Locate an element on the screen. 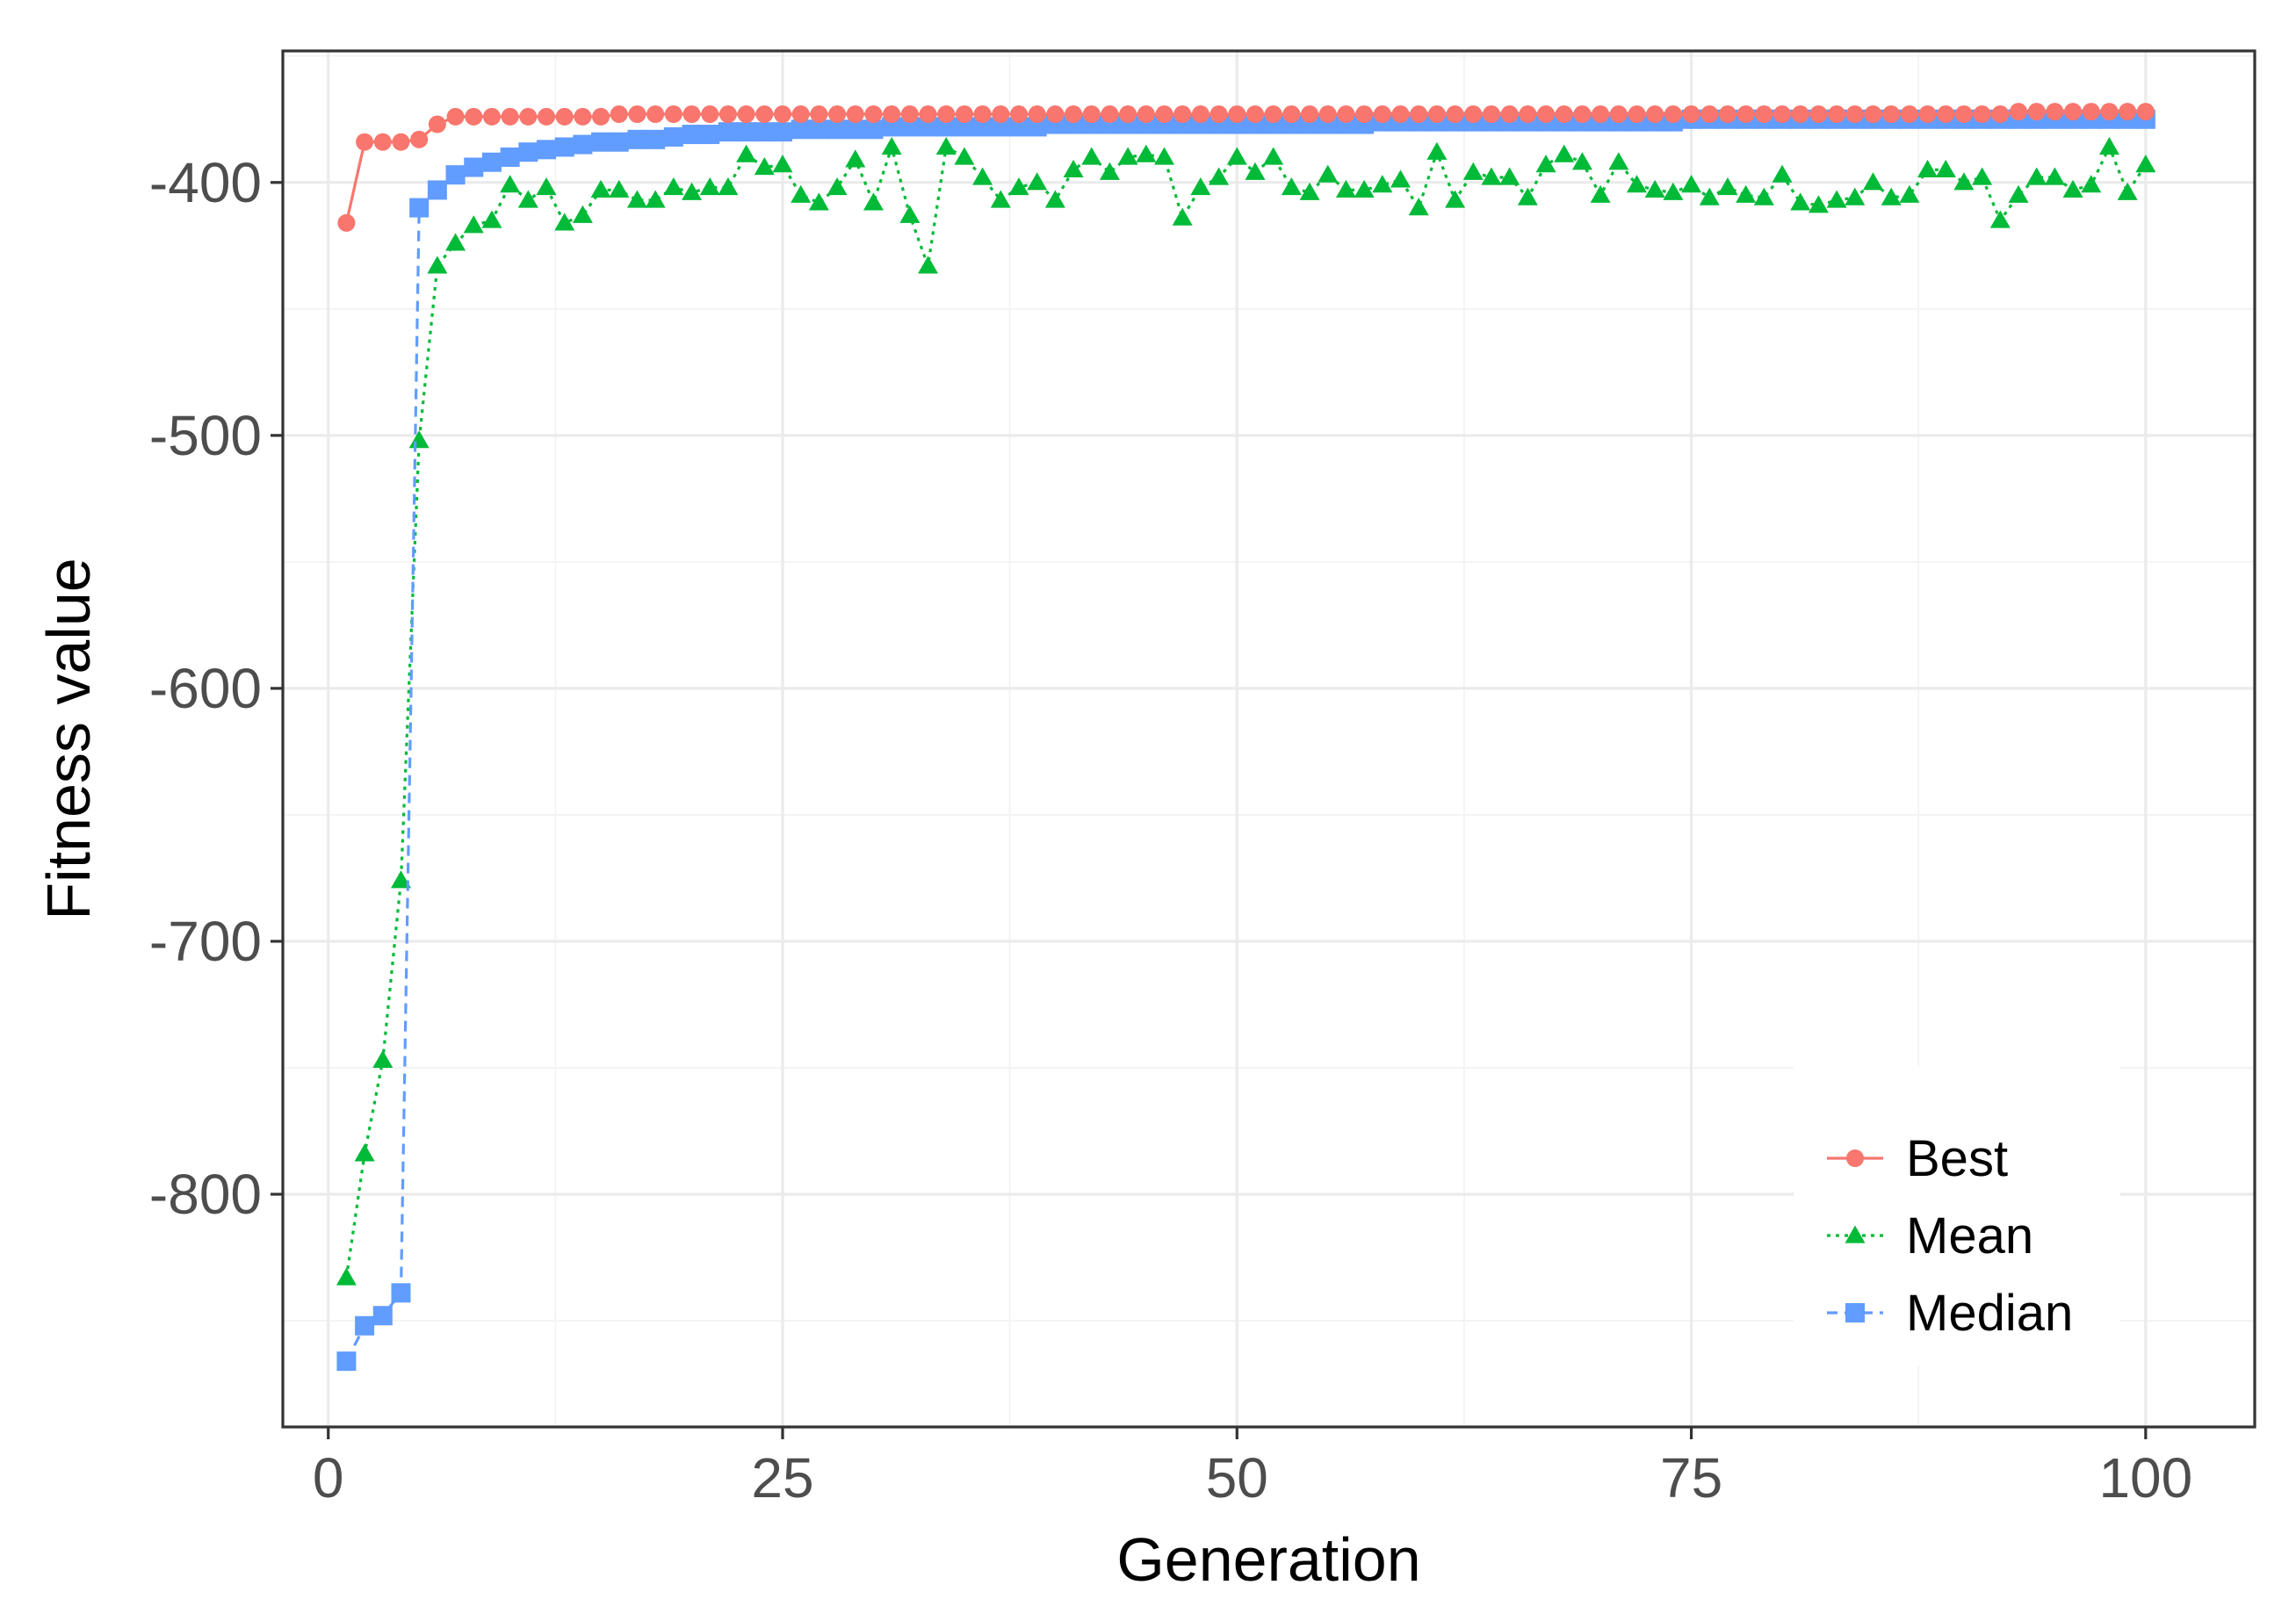 The width and height of the screenshot is (2296, 1614). y-tick-label: -800 is located at coordinates (205, 1194).